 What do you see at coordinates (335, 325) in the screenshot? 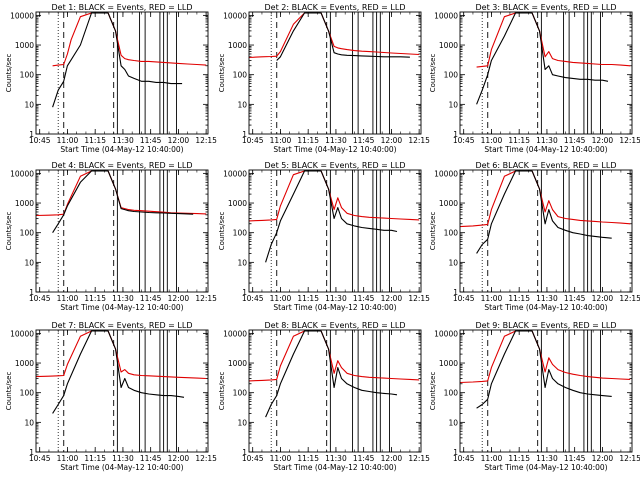
I see `panel-title: Det 8: BLACK = Events, RED = LLD` at bounding box center [335, 325].